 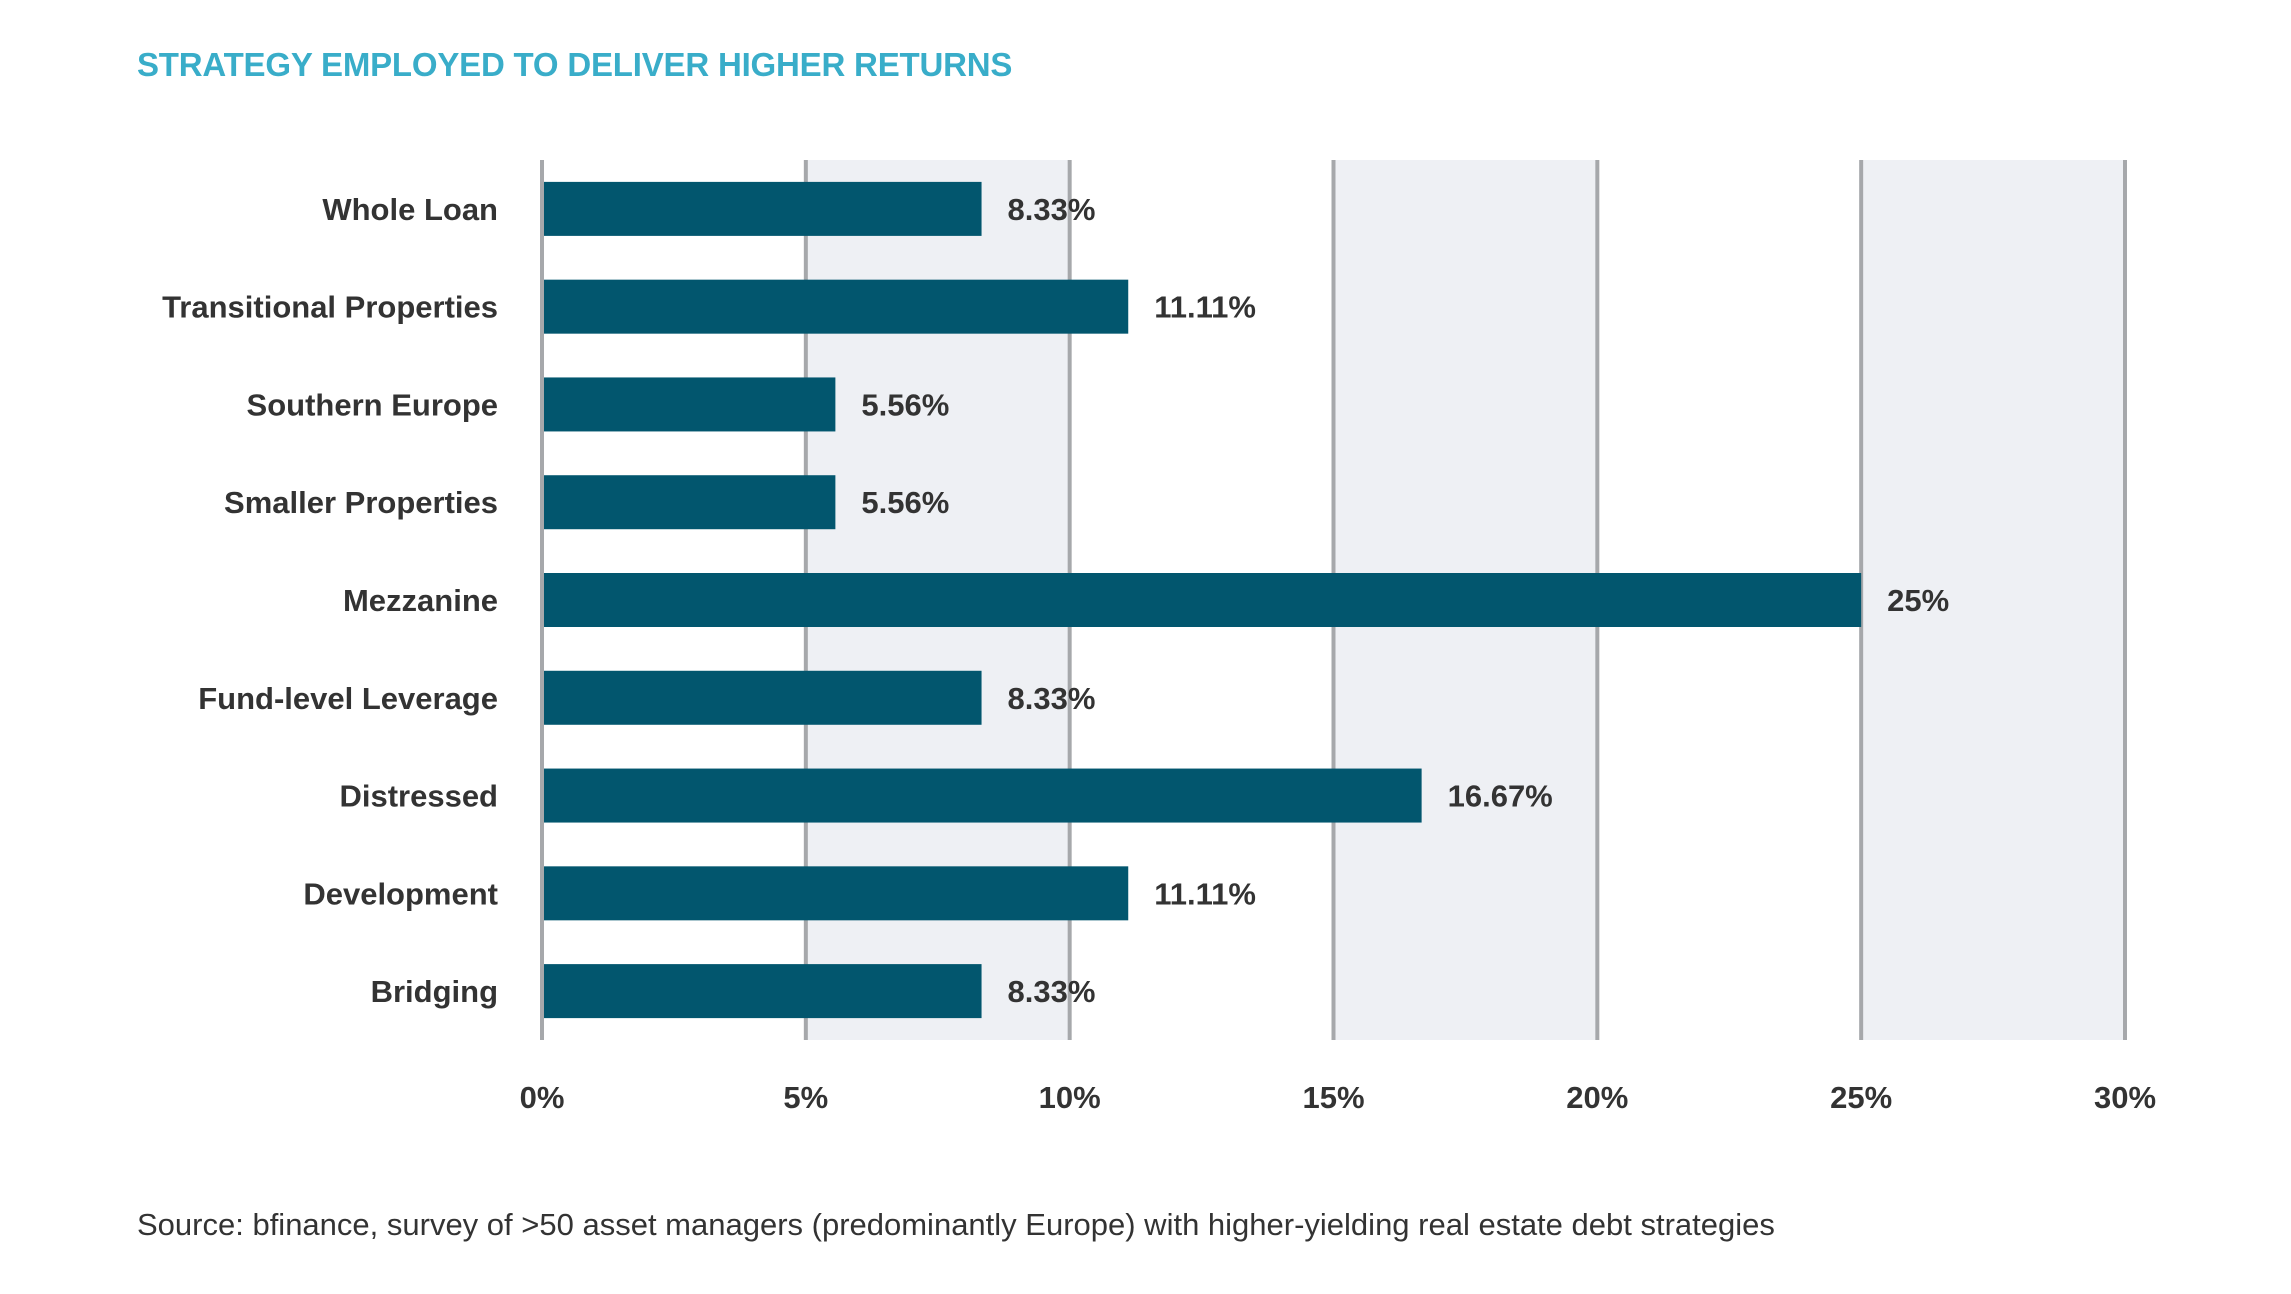 I want to click on x-tick-label: 15%, so click(x=1333, y=1097).